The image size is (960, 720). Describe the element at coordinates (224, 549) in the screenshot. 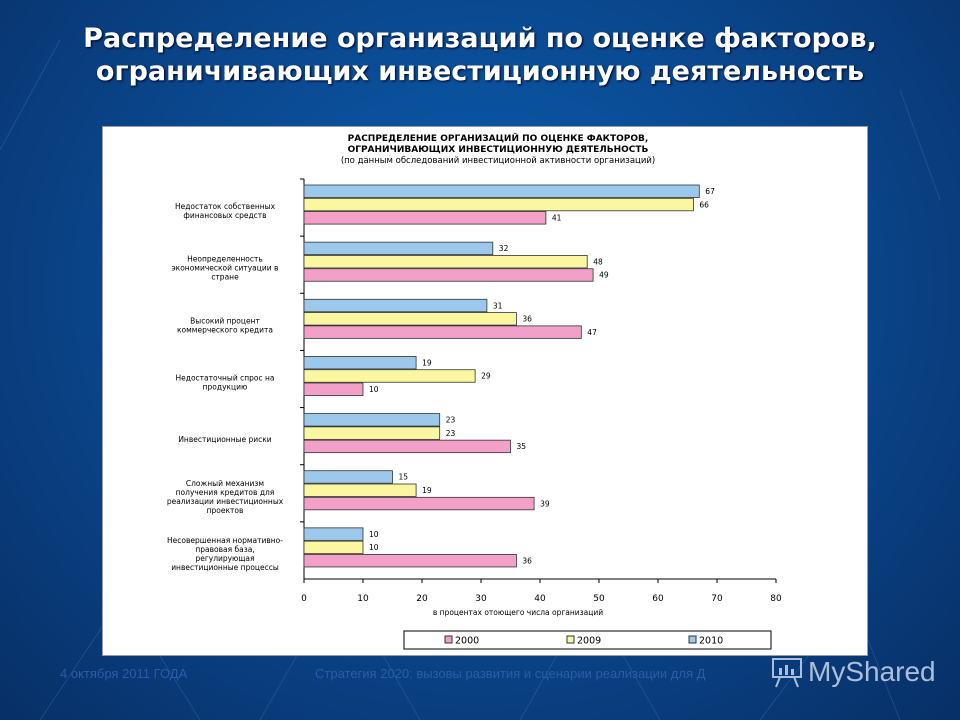

I see `category-label: правовая база,` at that location.